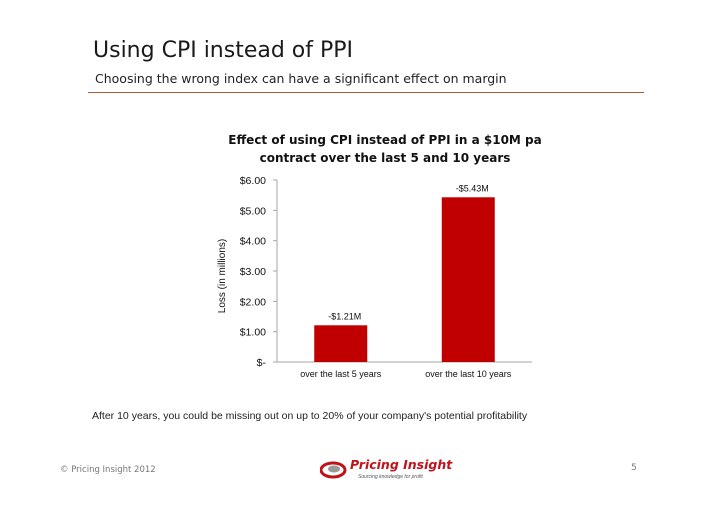 This screenshot has width=728, height=515. Describe the element at coordinates (634, 468) in the screenshot. I see `page-number: 5` at that location.